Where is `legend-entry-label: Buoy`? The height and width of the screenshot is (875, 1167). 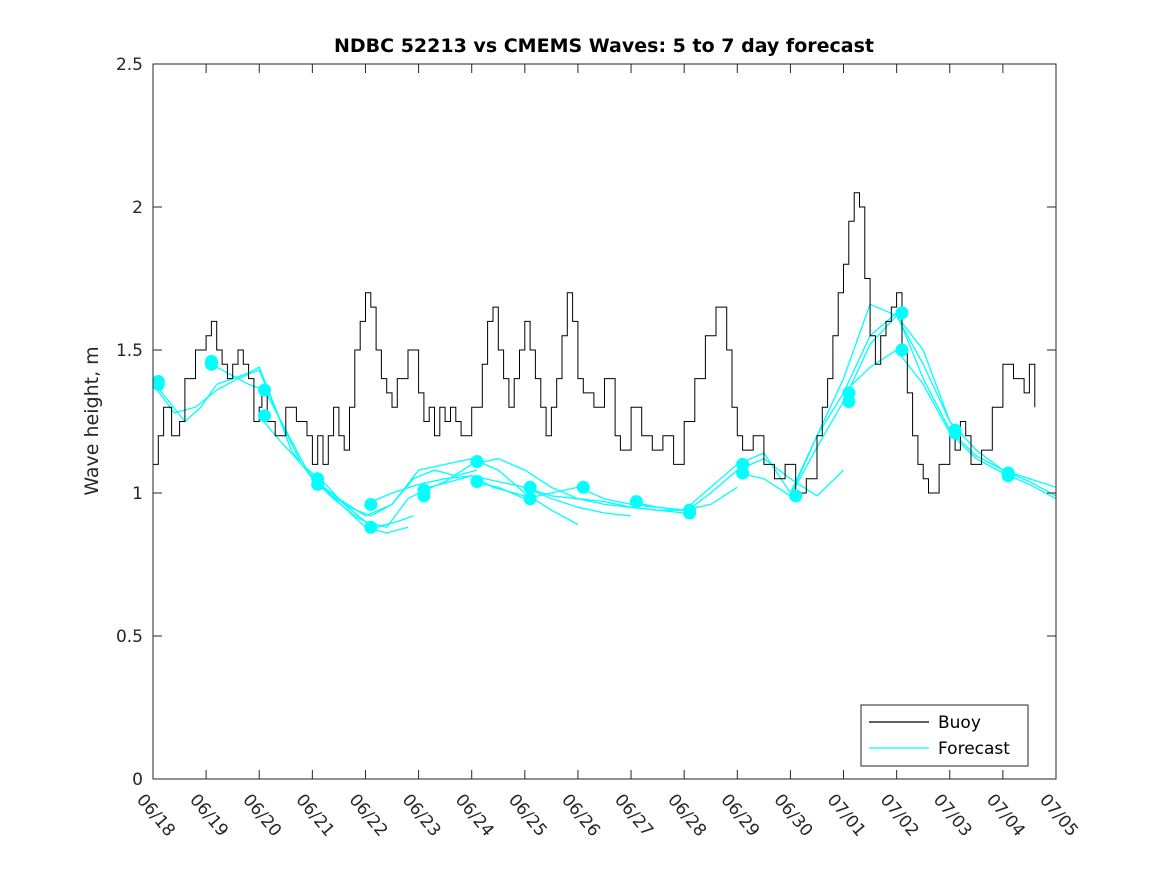 legend-entry-label: Buoy is located at coordinates (959, 723).